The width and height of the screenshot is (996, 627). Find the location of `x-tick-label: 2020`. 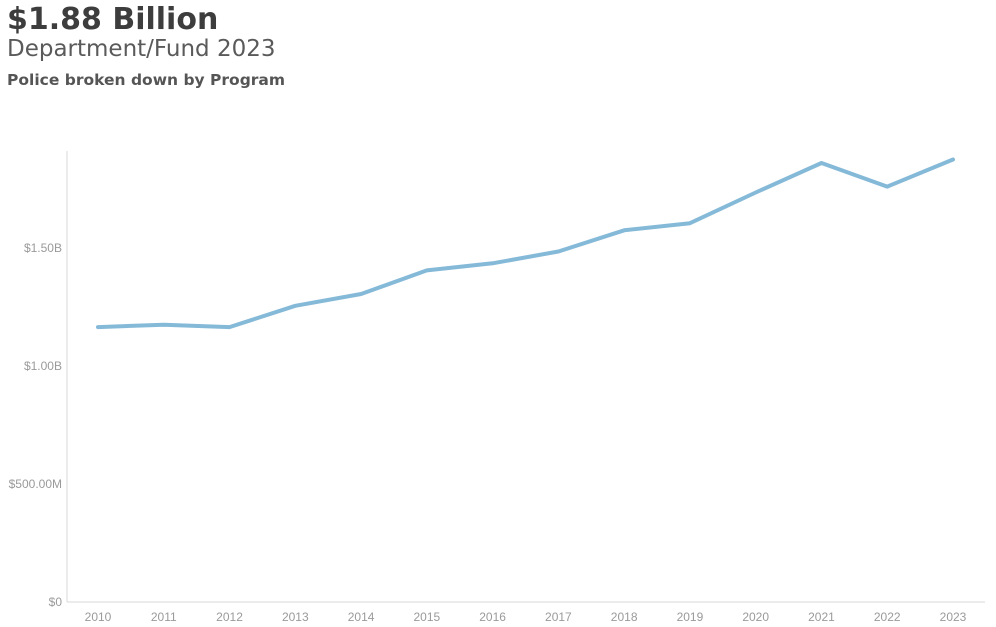

x-tick-label: 2020 is located at coordinates (755, 617).